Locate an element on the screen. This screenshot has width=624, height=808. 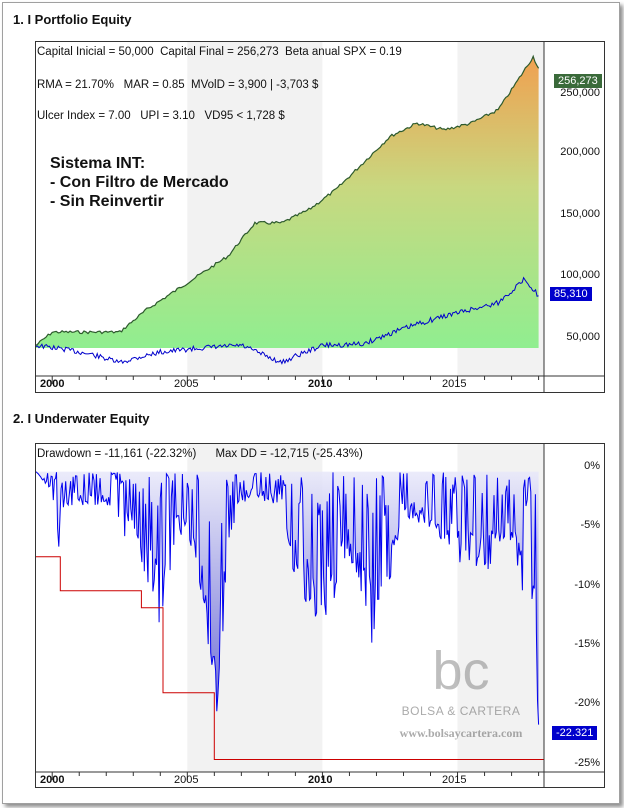
y-tick-100000: 100,000 is located at coordinates (580, 275).